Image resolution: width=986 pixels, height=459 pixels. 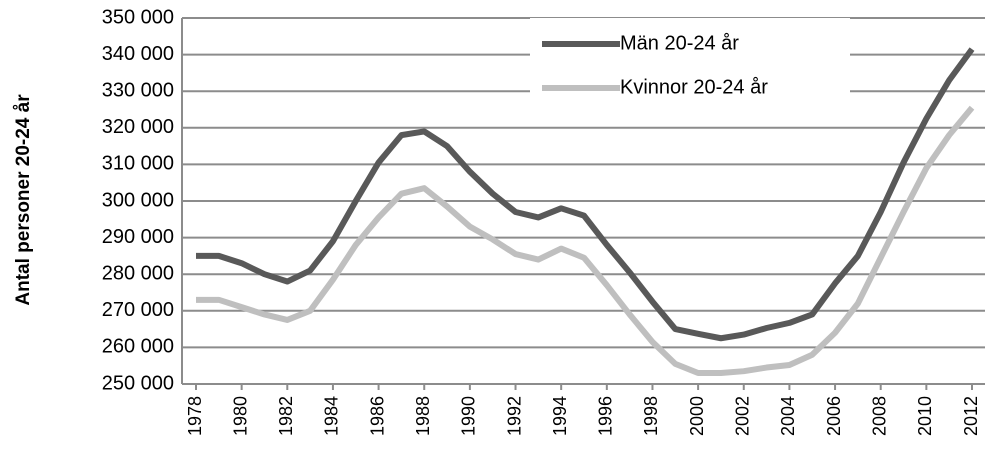 I want to click on x-tick-label: 1984, so click(x=332, y=416).